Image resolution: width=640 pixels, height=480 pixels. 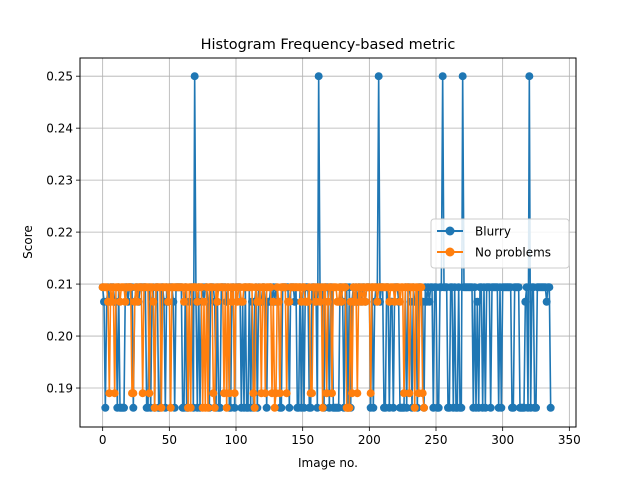 I want to click on y-axis-label: Score, so click(x=28, y=242).